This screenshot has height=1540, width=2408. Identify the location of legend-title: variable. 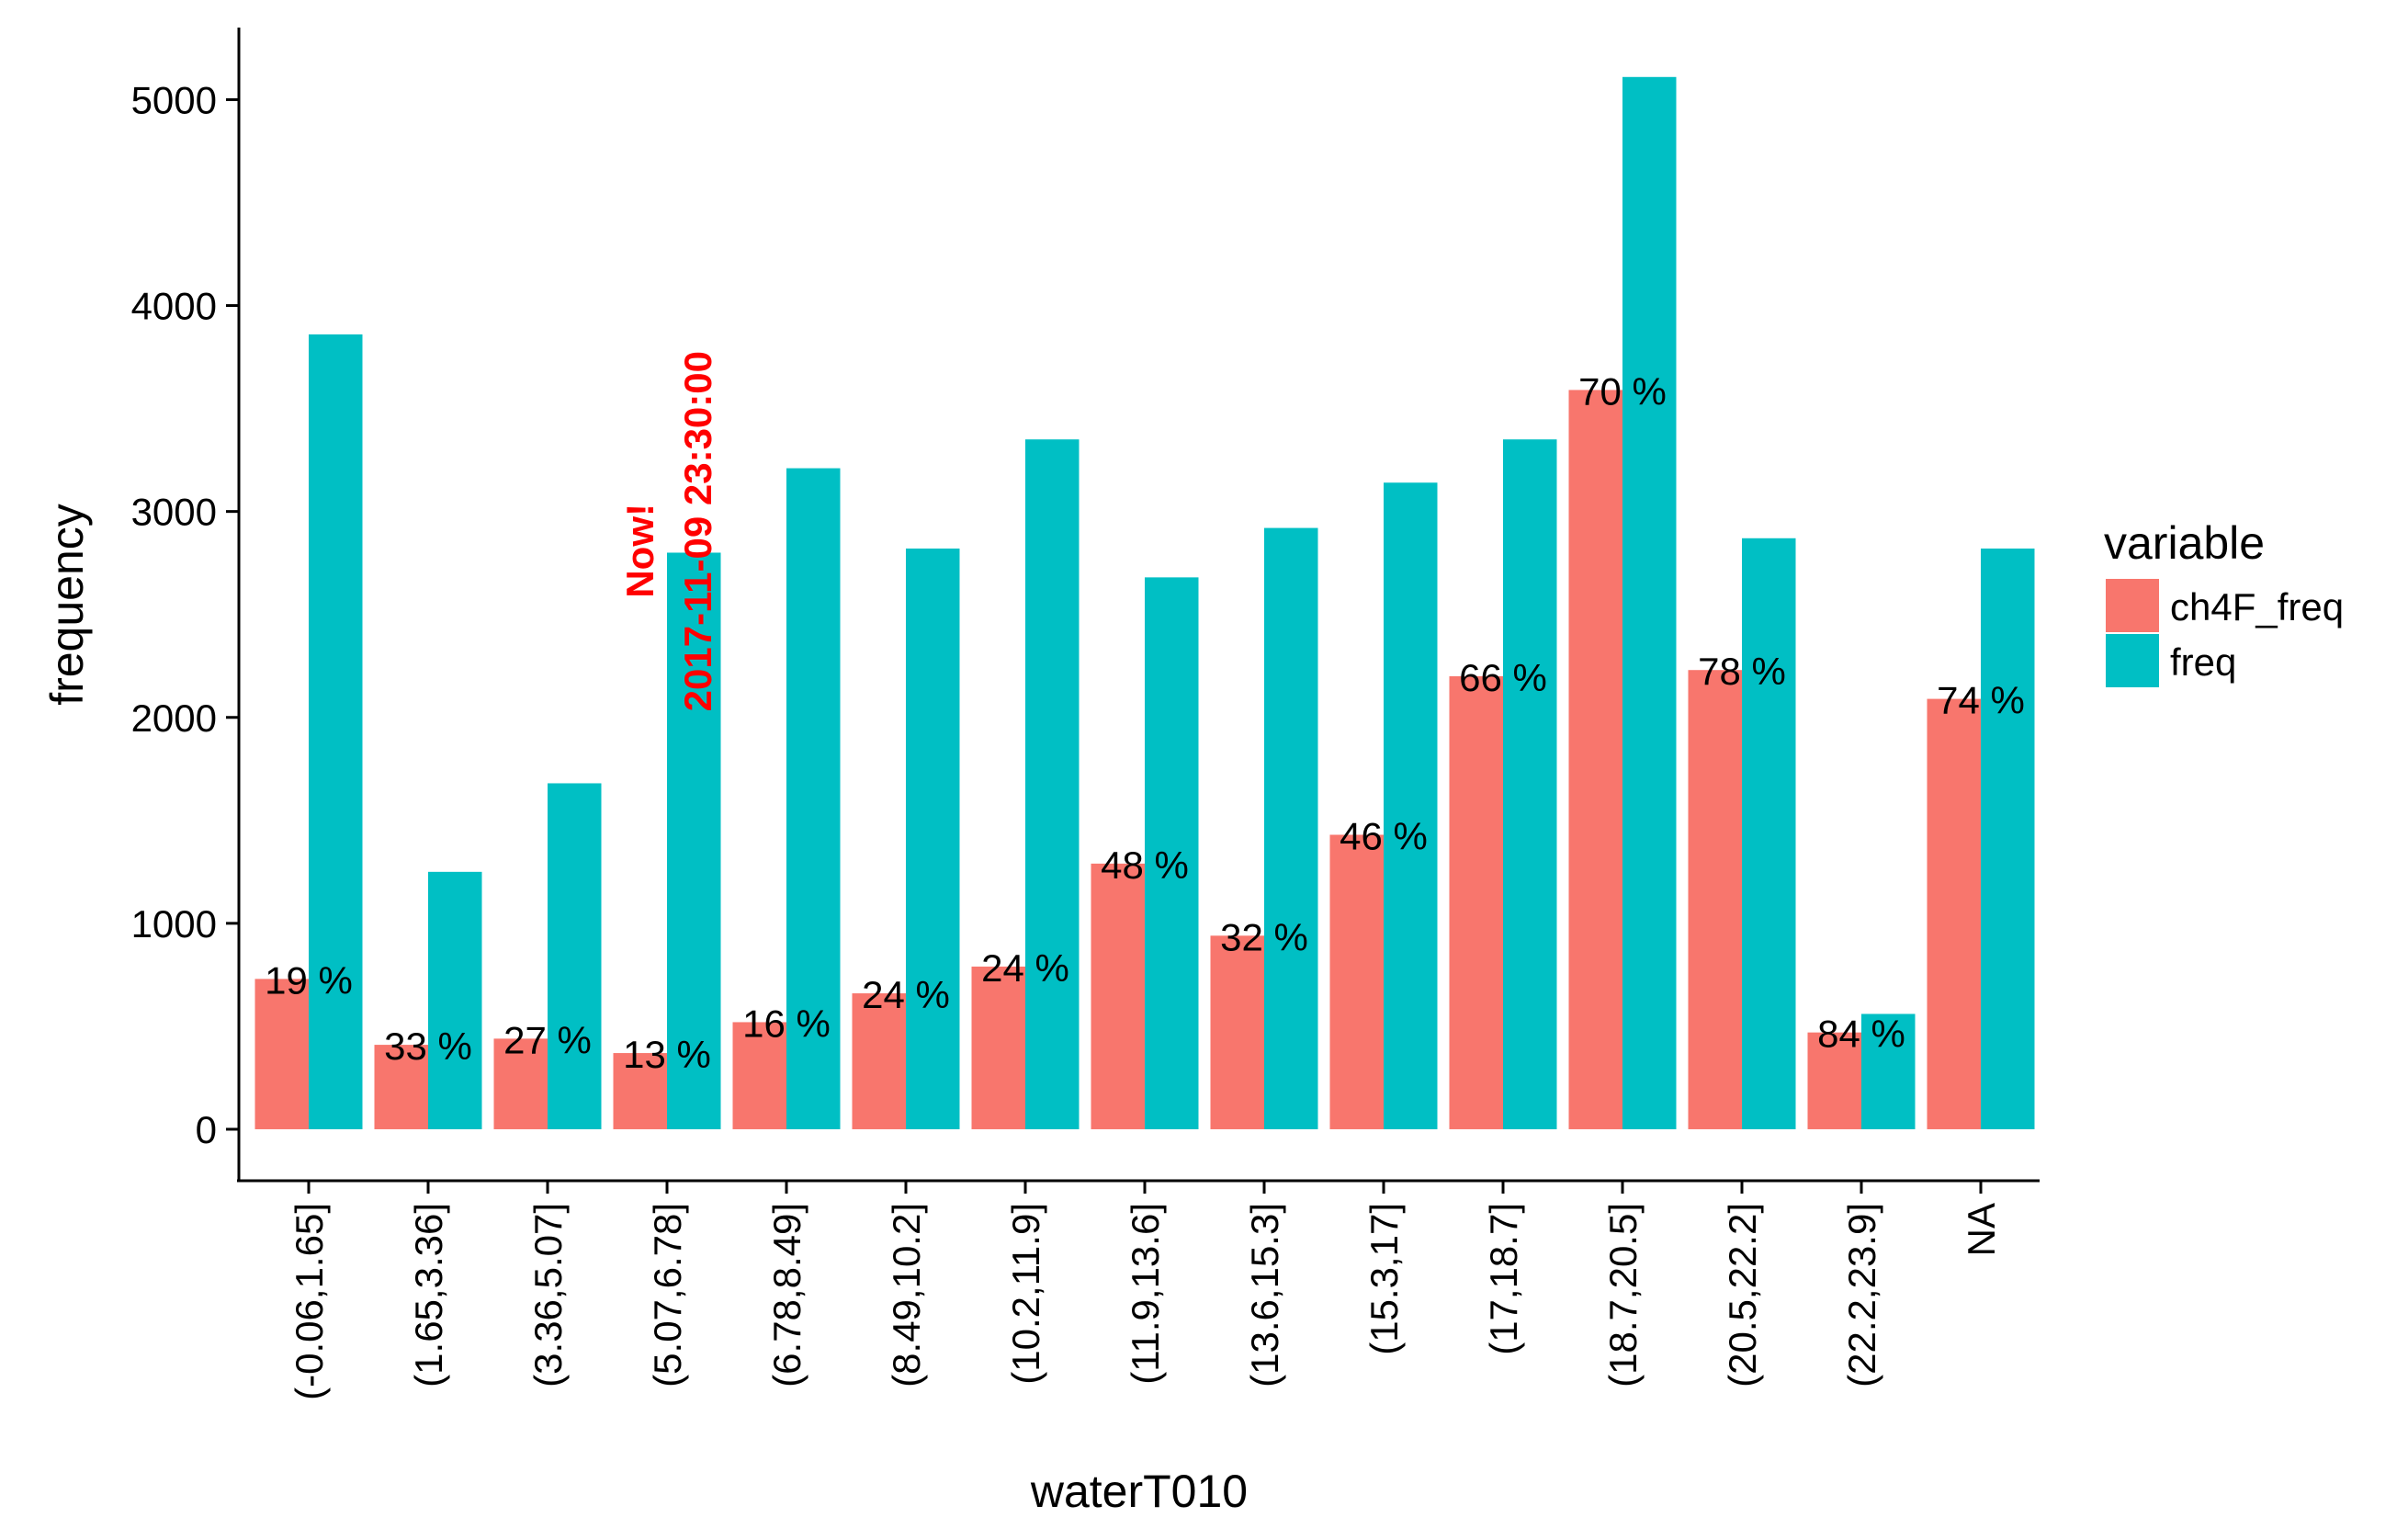
(2184, 543).